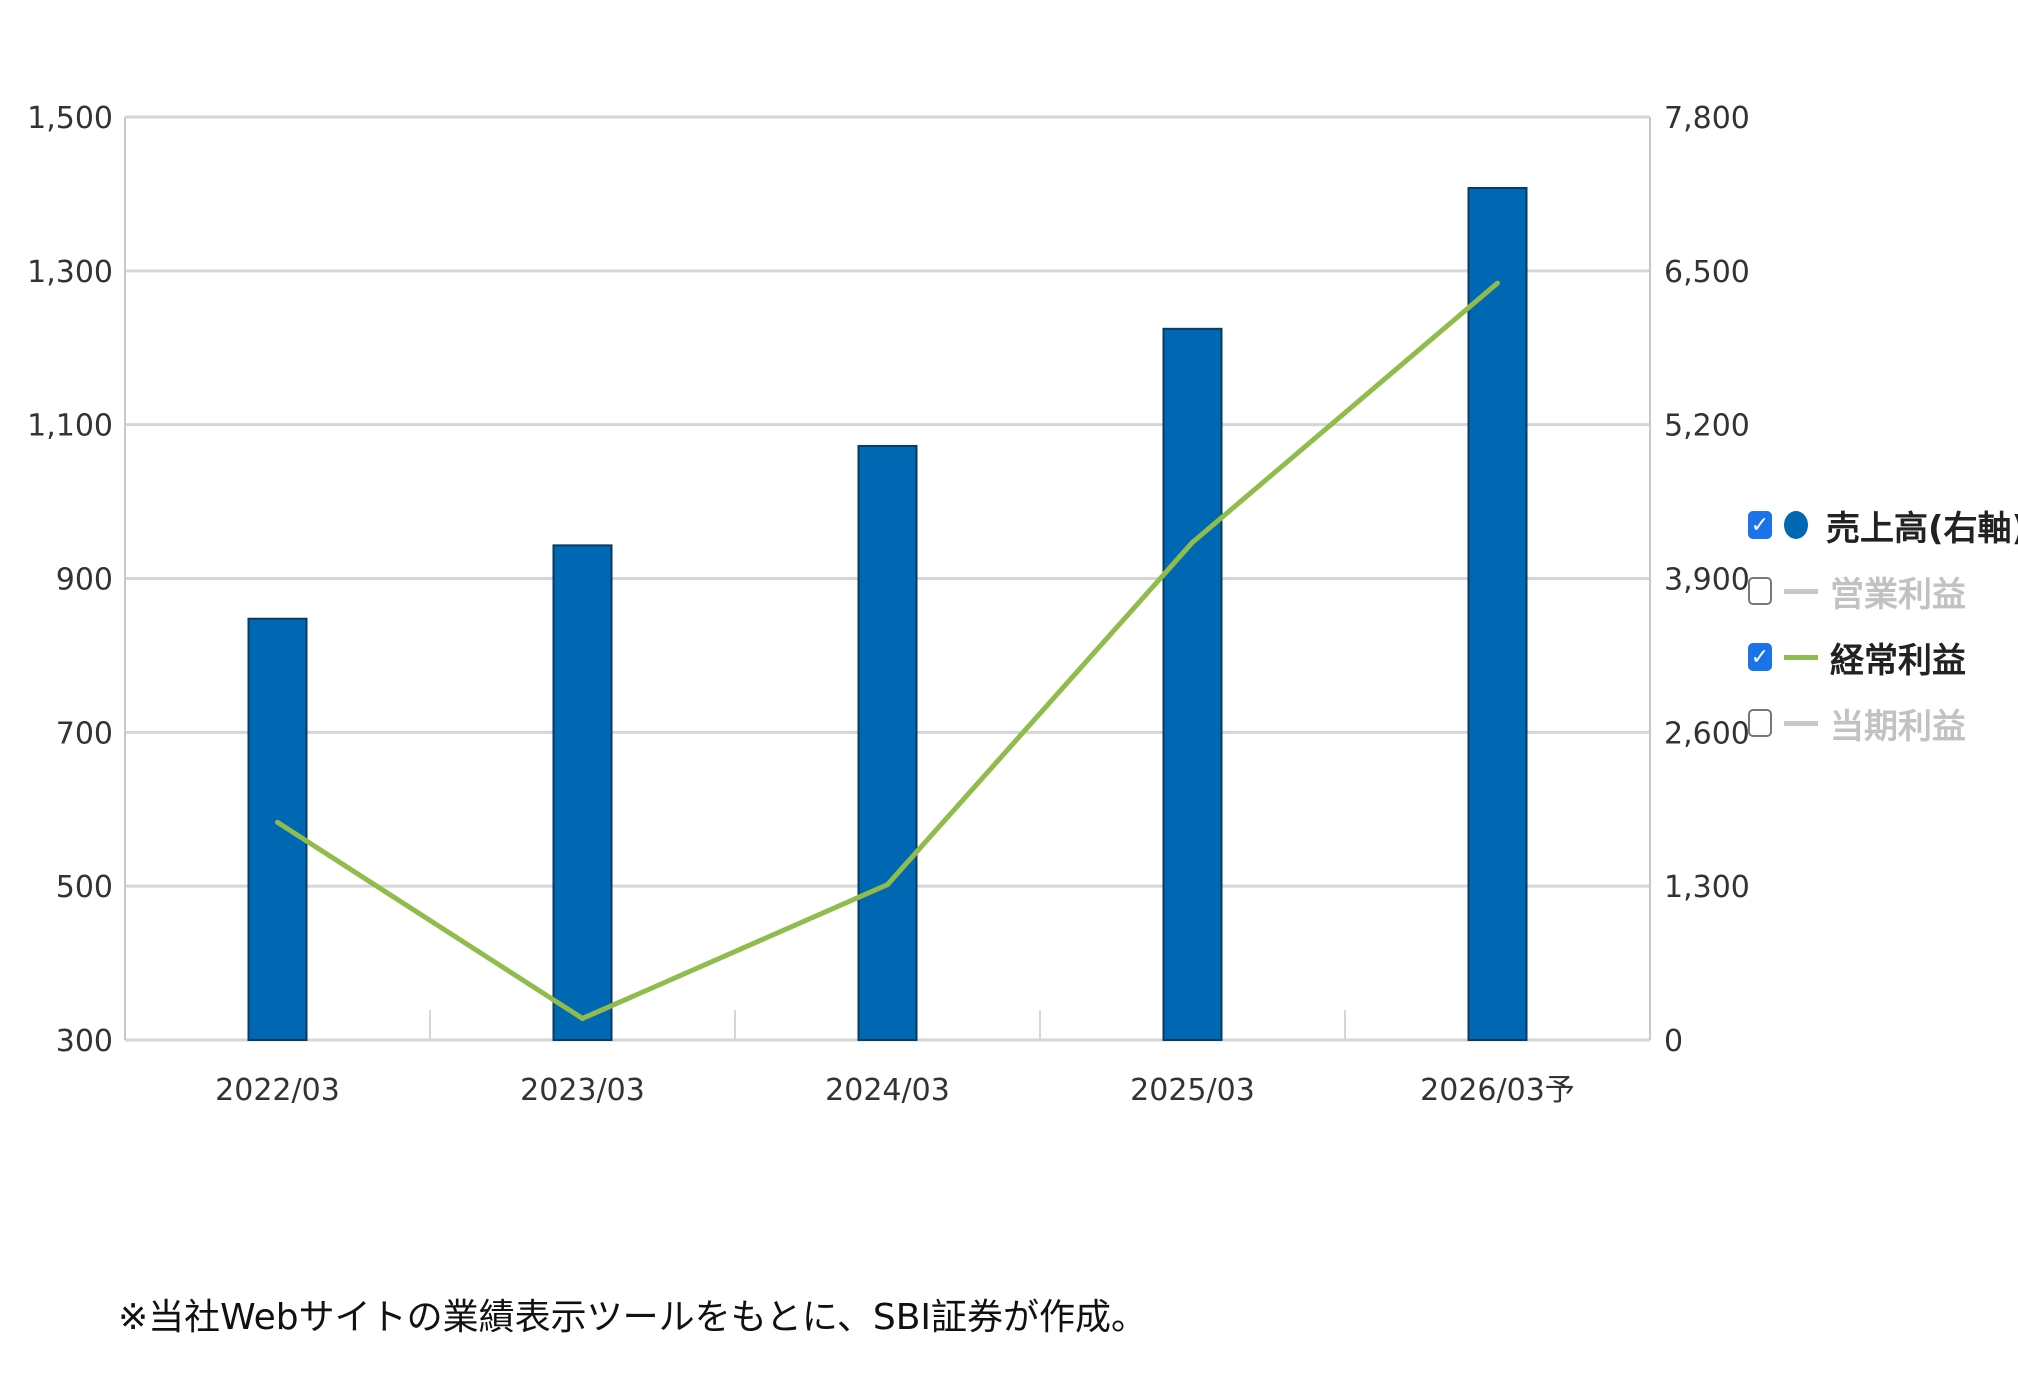 The image size is (2018, 1374). Describe the element at coordinates (84, 733) in the screenshot. I see `left-tick-label: 700` at that location.